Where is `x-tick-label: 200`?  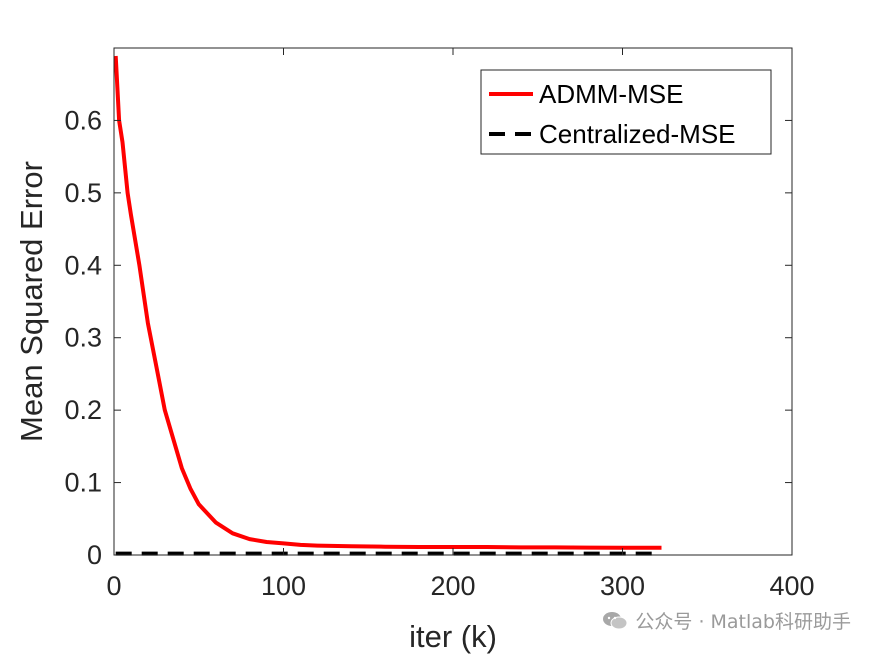 x-tick-label: 200 is located at coordinates (452, 586).